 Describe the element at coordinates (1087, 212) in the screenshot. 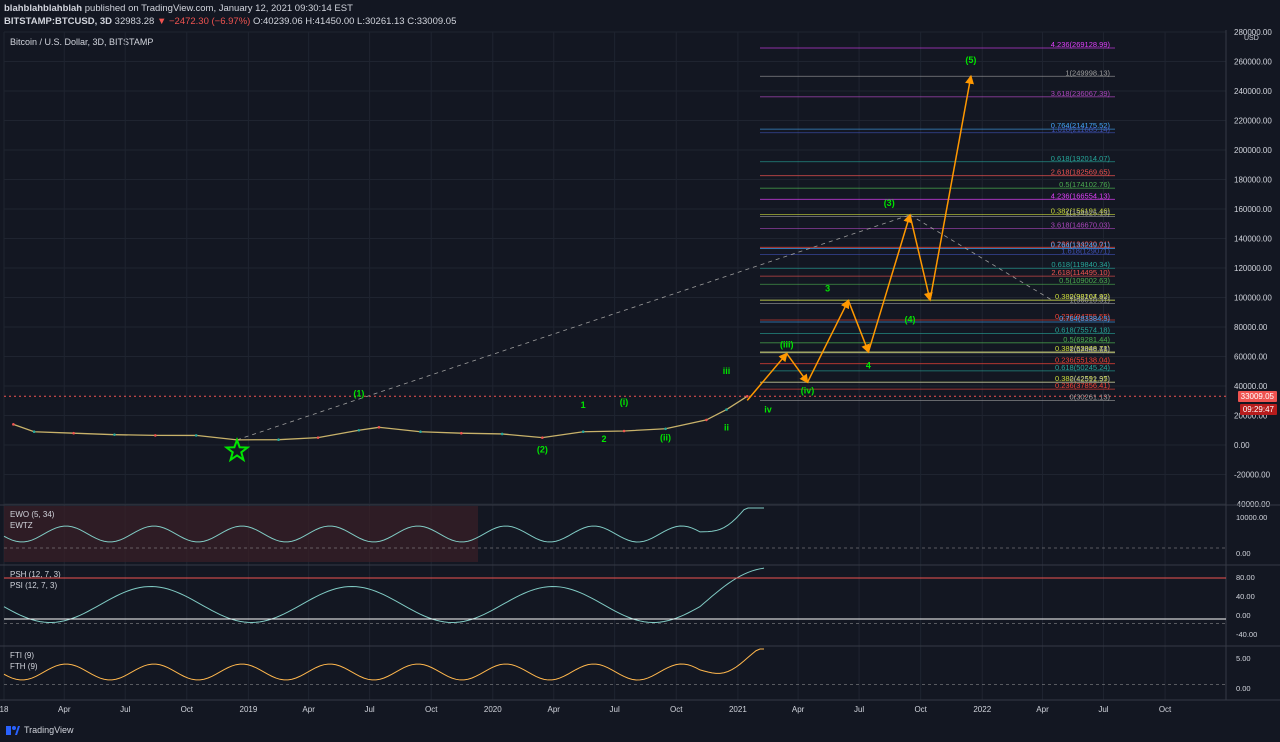

I see `fib-level-label: 1(154925.13)` at that location.